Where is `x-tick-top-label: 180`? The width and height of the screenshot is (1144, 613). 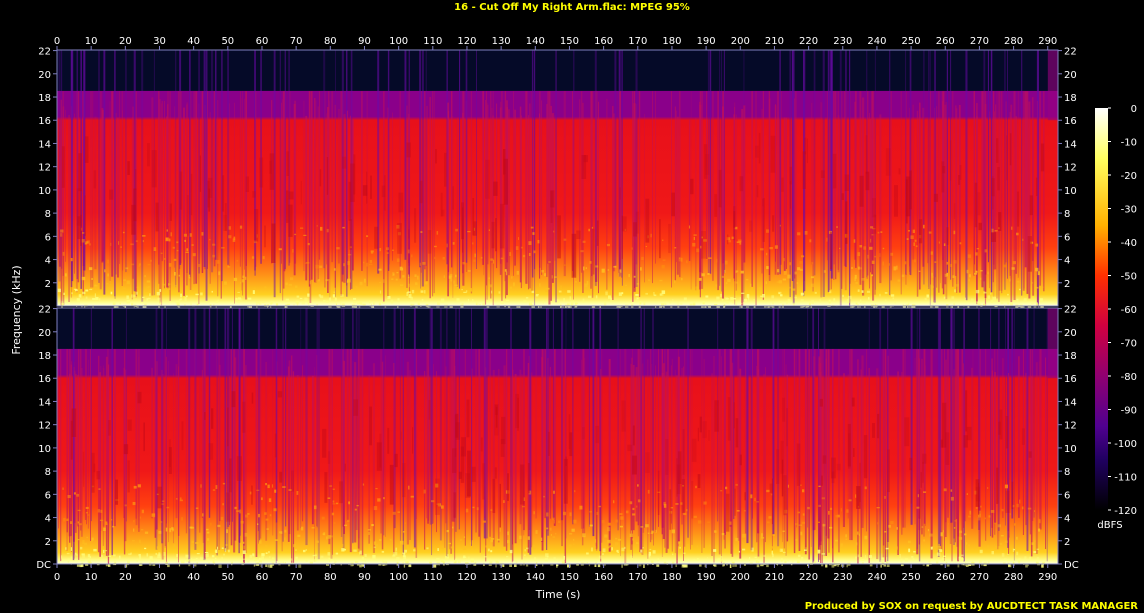
x-tick-top-label: 180 is located at coordinates (671, 41).